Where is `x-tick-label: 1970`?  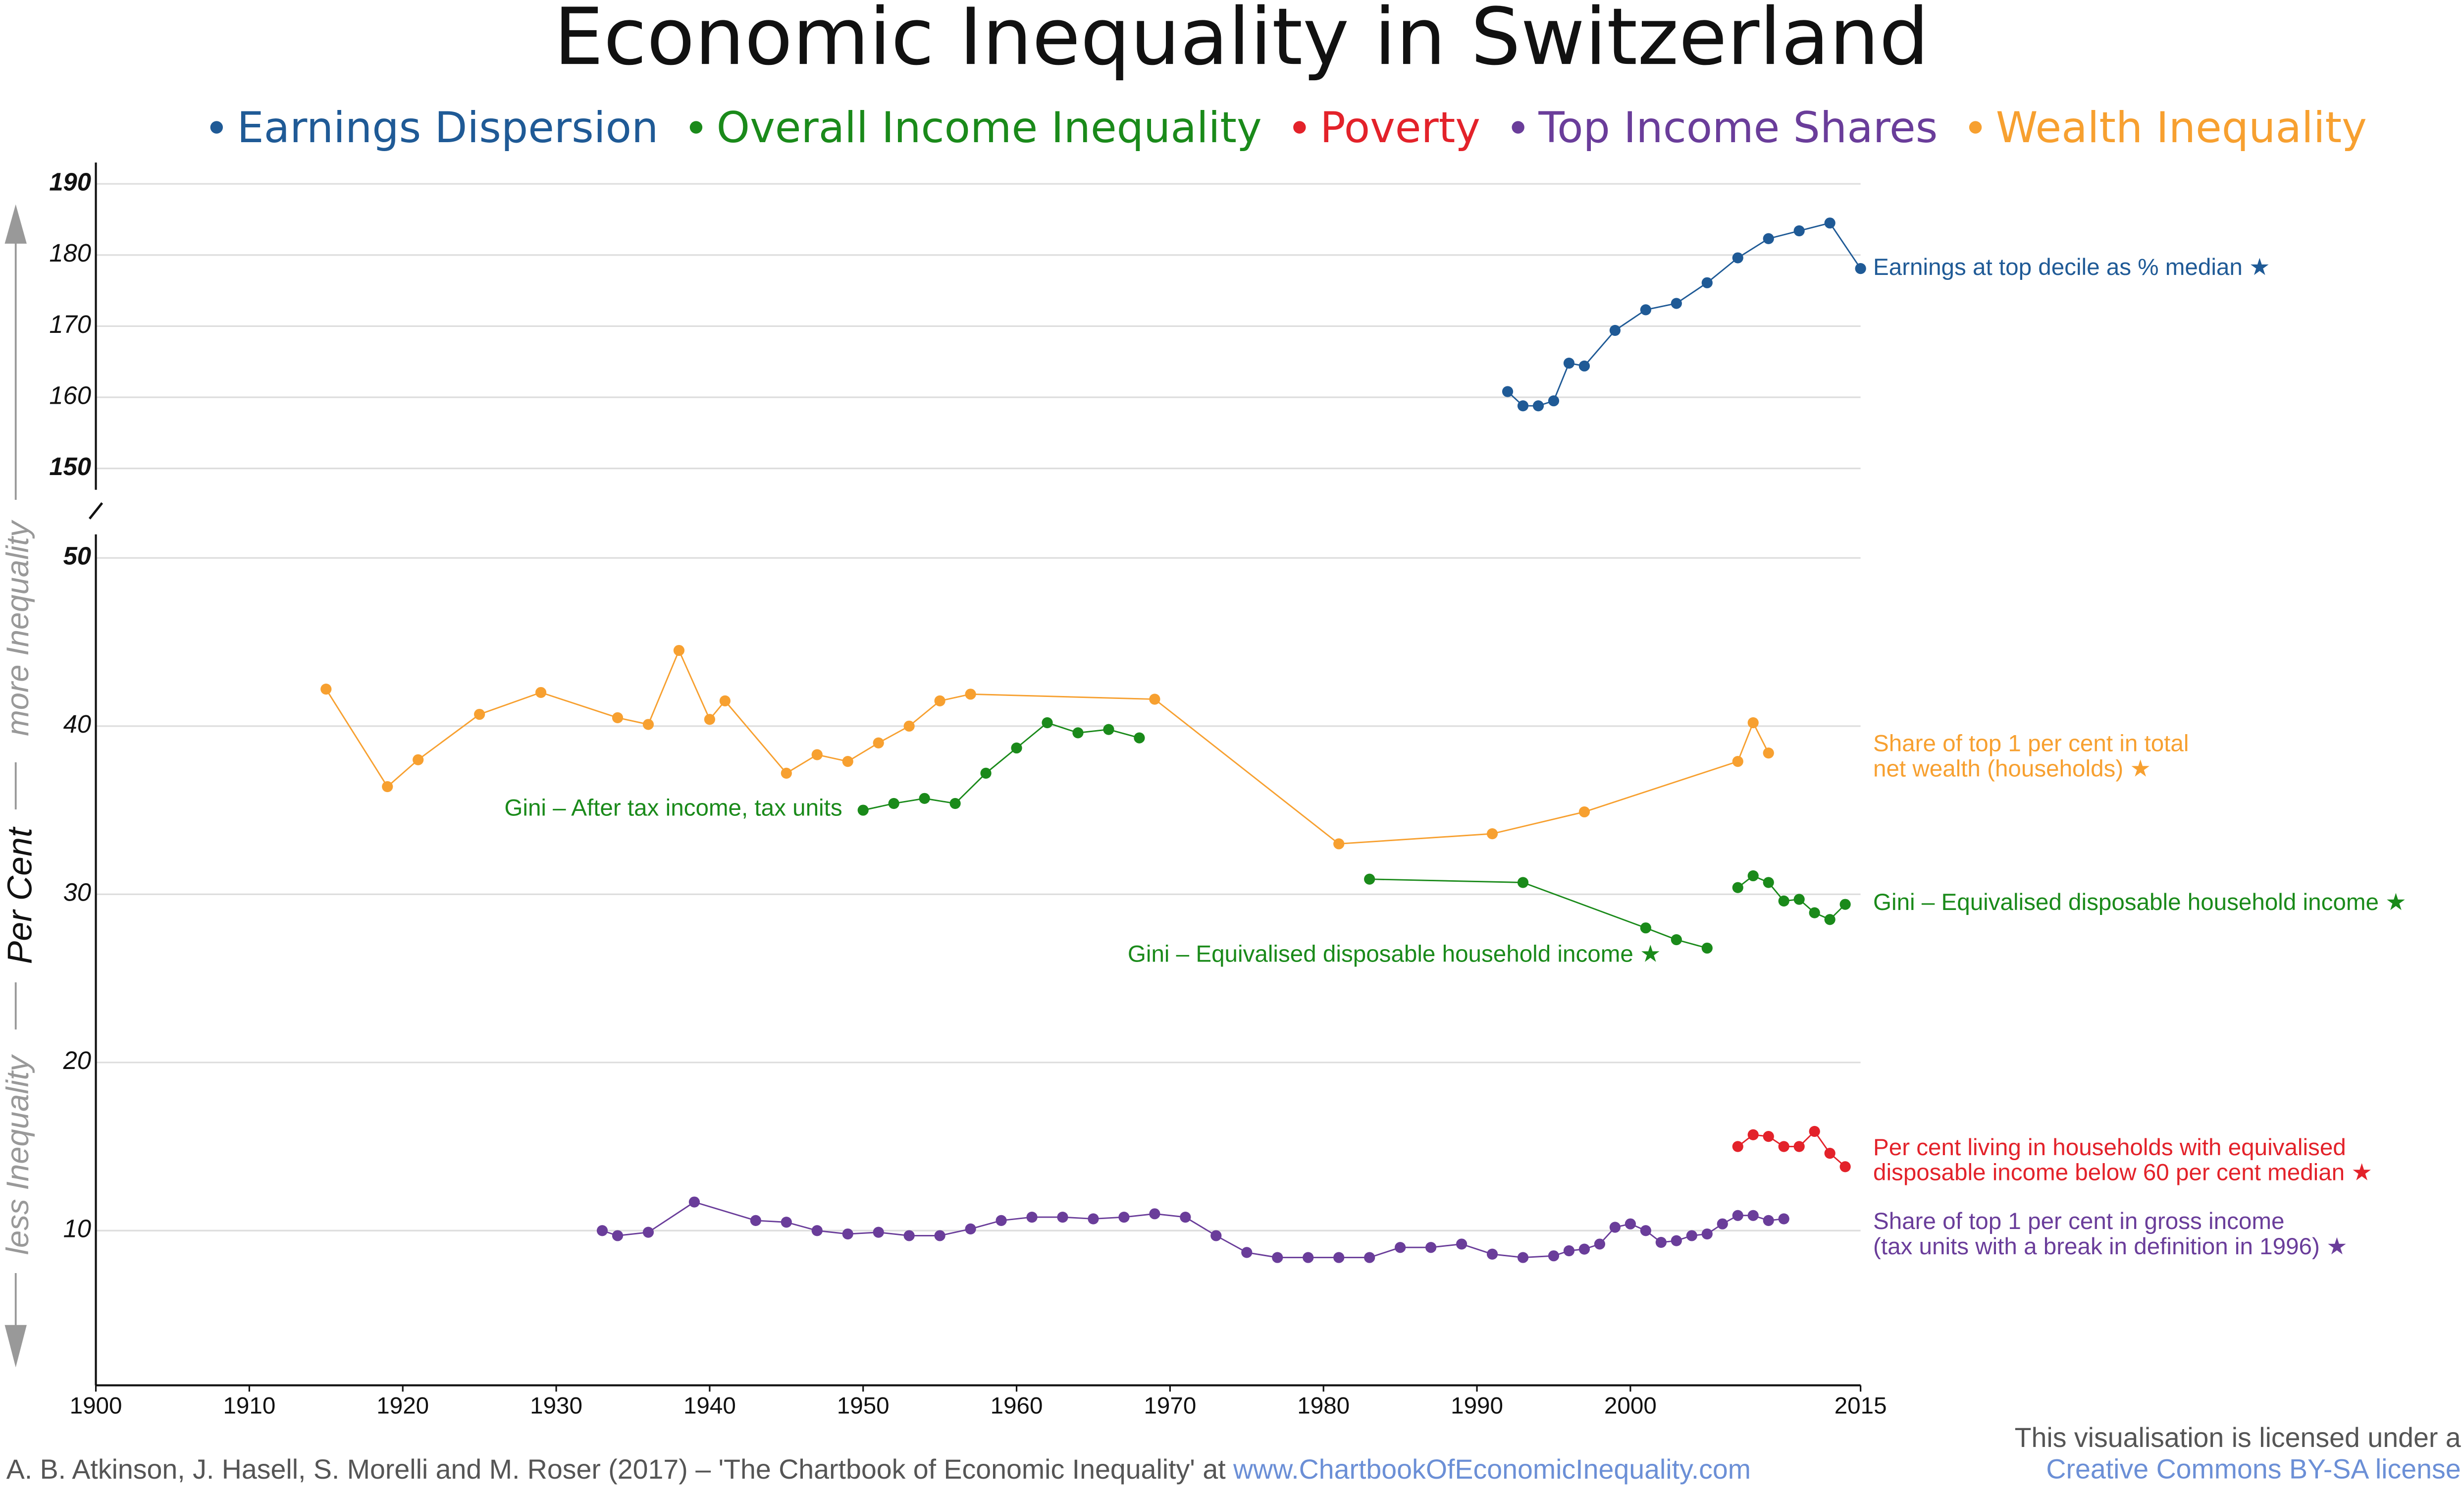
x-tick-label: 1970 is located at coordinates (1170, 1406).